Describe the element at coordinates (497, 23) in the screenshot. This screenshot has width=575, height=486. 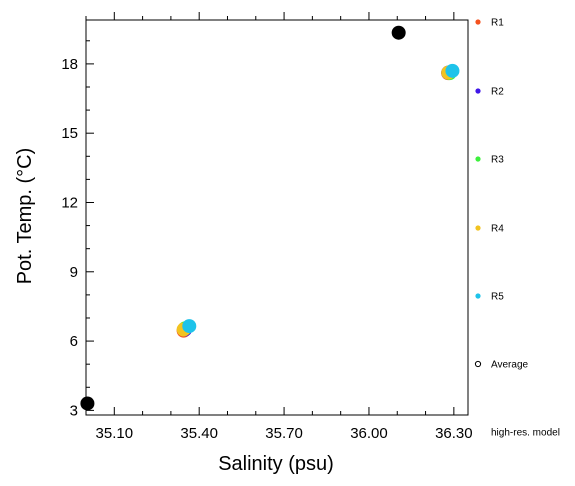
I see `legend-label: R1` at that location.